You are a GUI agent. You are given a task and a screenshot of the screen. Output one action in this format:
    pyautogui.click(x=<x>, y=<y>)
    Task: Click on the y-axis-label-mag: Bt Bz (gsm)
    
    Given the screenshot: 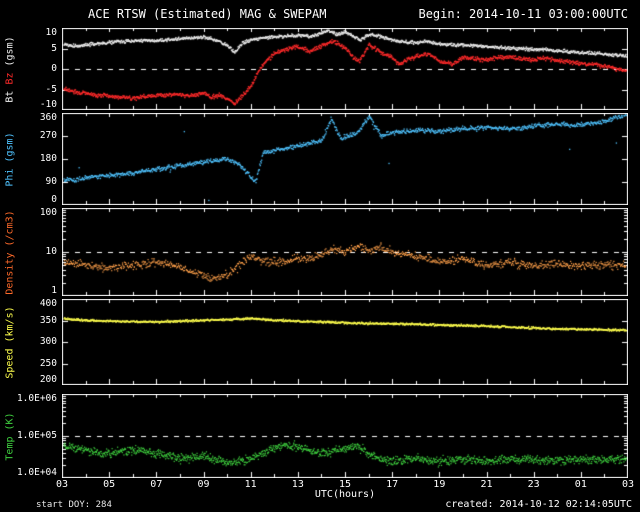 What is the action you would take?
    pyautogui.click(x=10, y=69)
    